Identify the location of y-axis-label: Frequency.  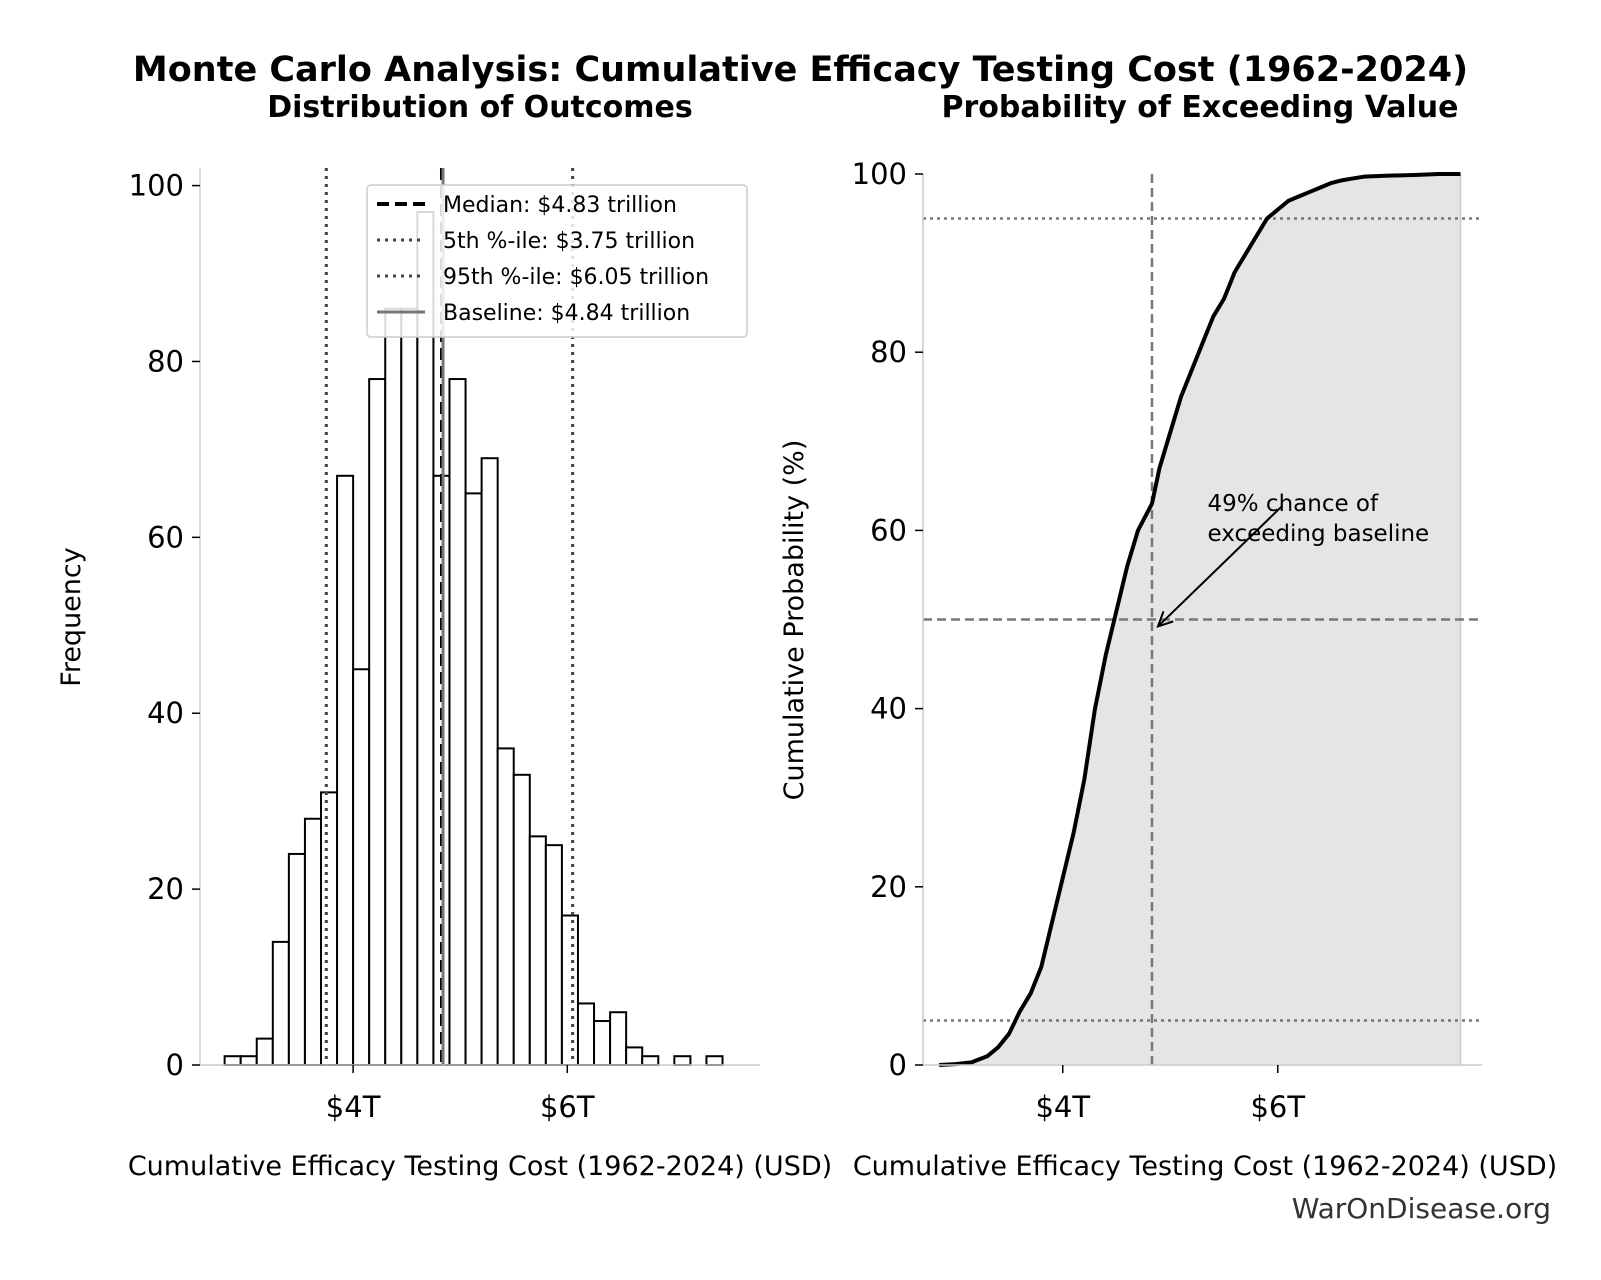
(71, 617).